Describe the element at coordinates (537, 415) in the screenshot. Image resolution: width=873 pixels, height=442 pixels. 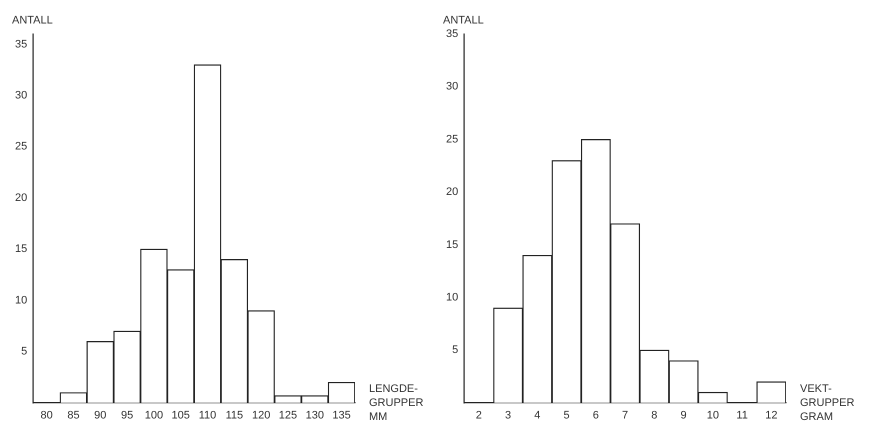
I see `x-tick-label: 4` at that location.